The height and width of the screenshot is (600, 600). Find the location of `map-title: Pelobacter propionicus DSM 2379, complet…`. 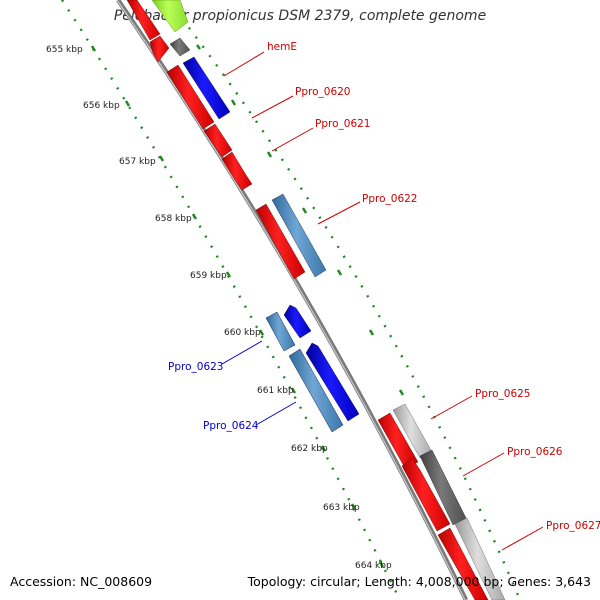

map-title: Pelobacter propionicus DSM 2379, complet… is located at coordinates (300, 16).